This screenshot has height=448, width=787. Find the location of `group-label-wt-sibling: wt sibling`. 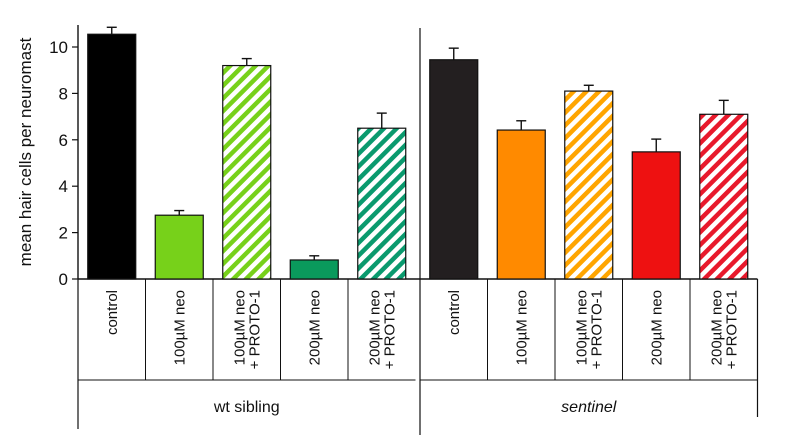

group-label-wt-sibling: wt sibling is located at coordinates (246, 407).